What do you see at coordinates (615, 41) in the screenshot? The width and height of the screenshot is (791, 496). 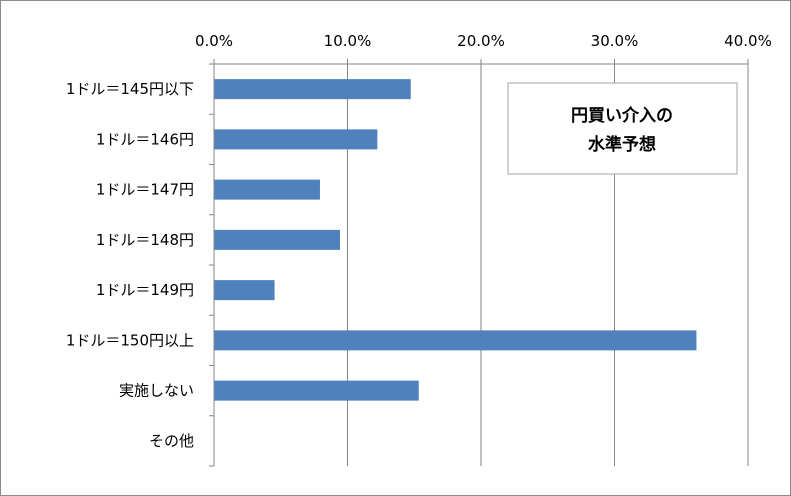 I see `x-tick-label-3: 30.0%` at bounding box center [615, 41].